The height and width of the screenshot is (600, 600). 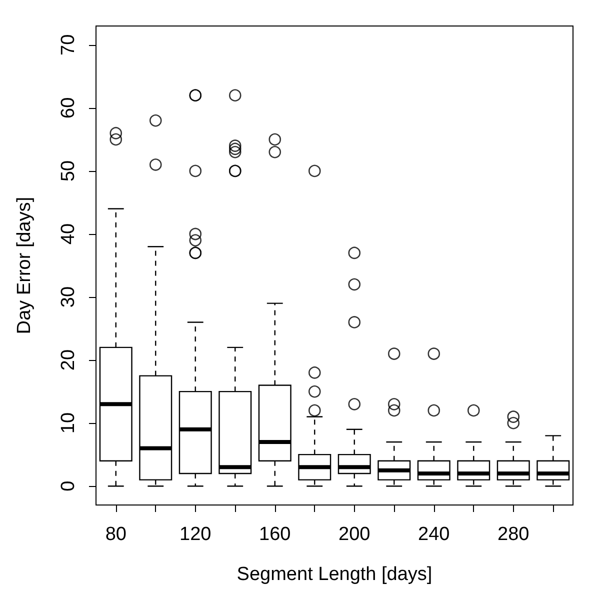 I want to click on x-tick-label: 160, so click(x=275, y=534).